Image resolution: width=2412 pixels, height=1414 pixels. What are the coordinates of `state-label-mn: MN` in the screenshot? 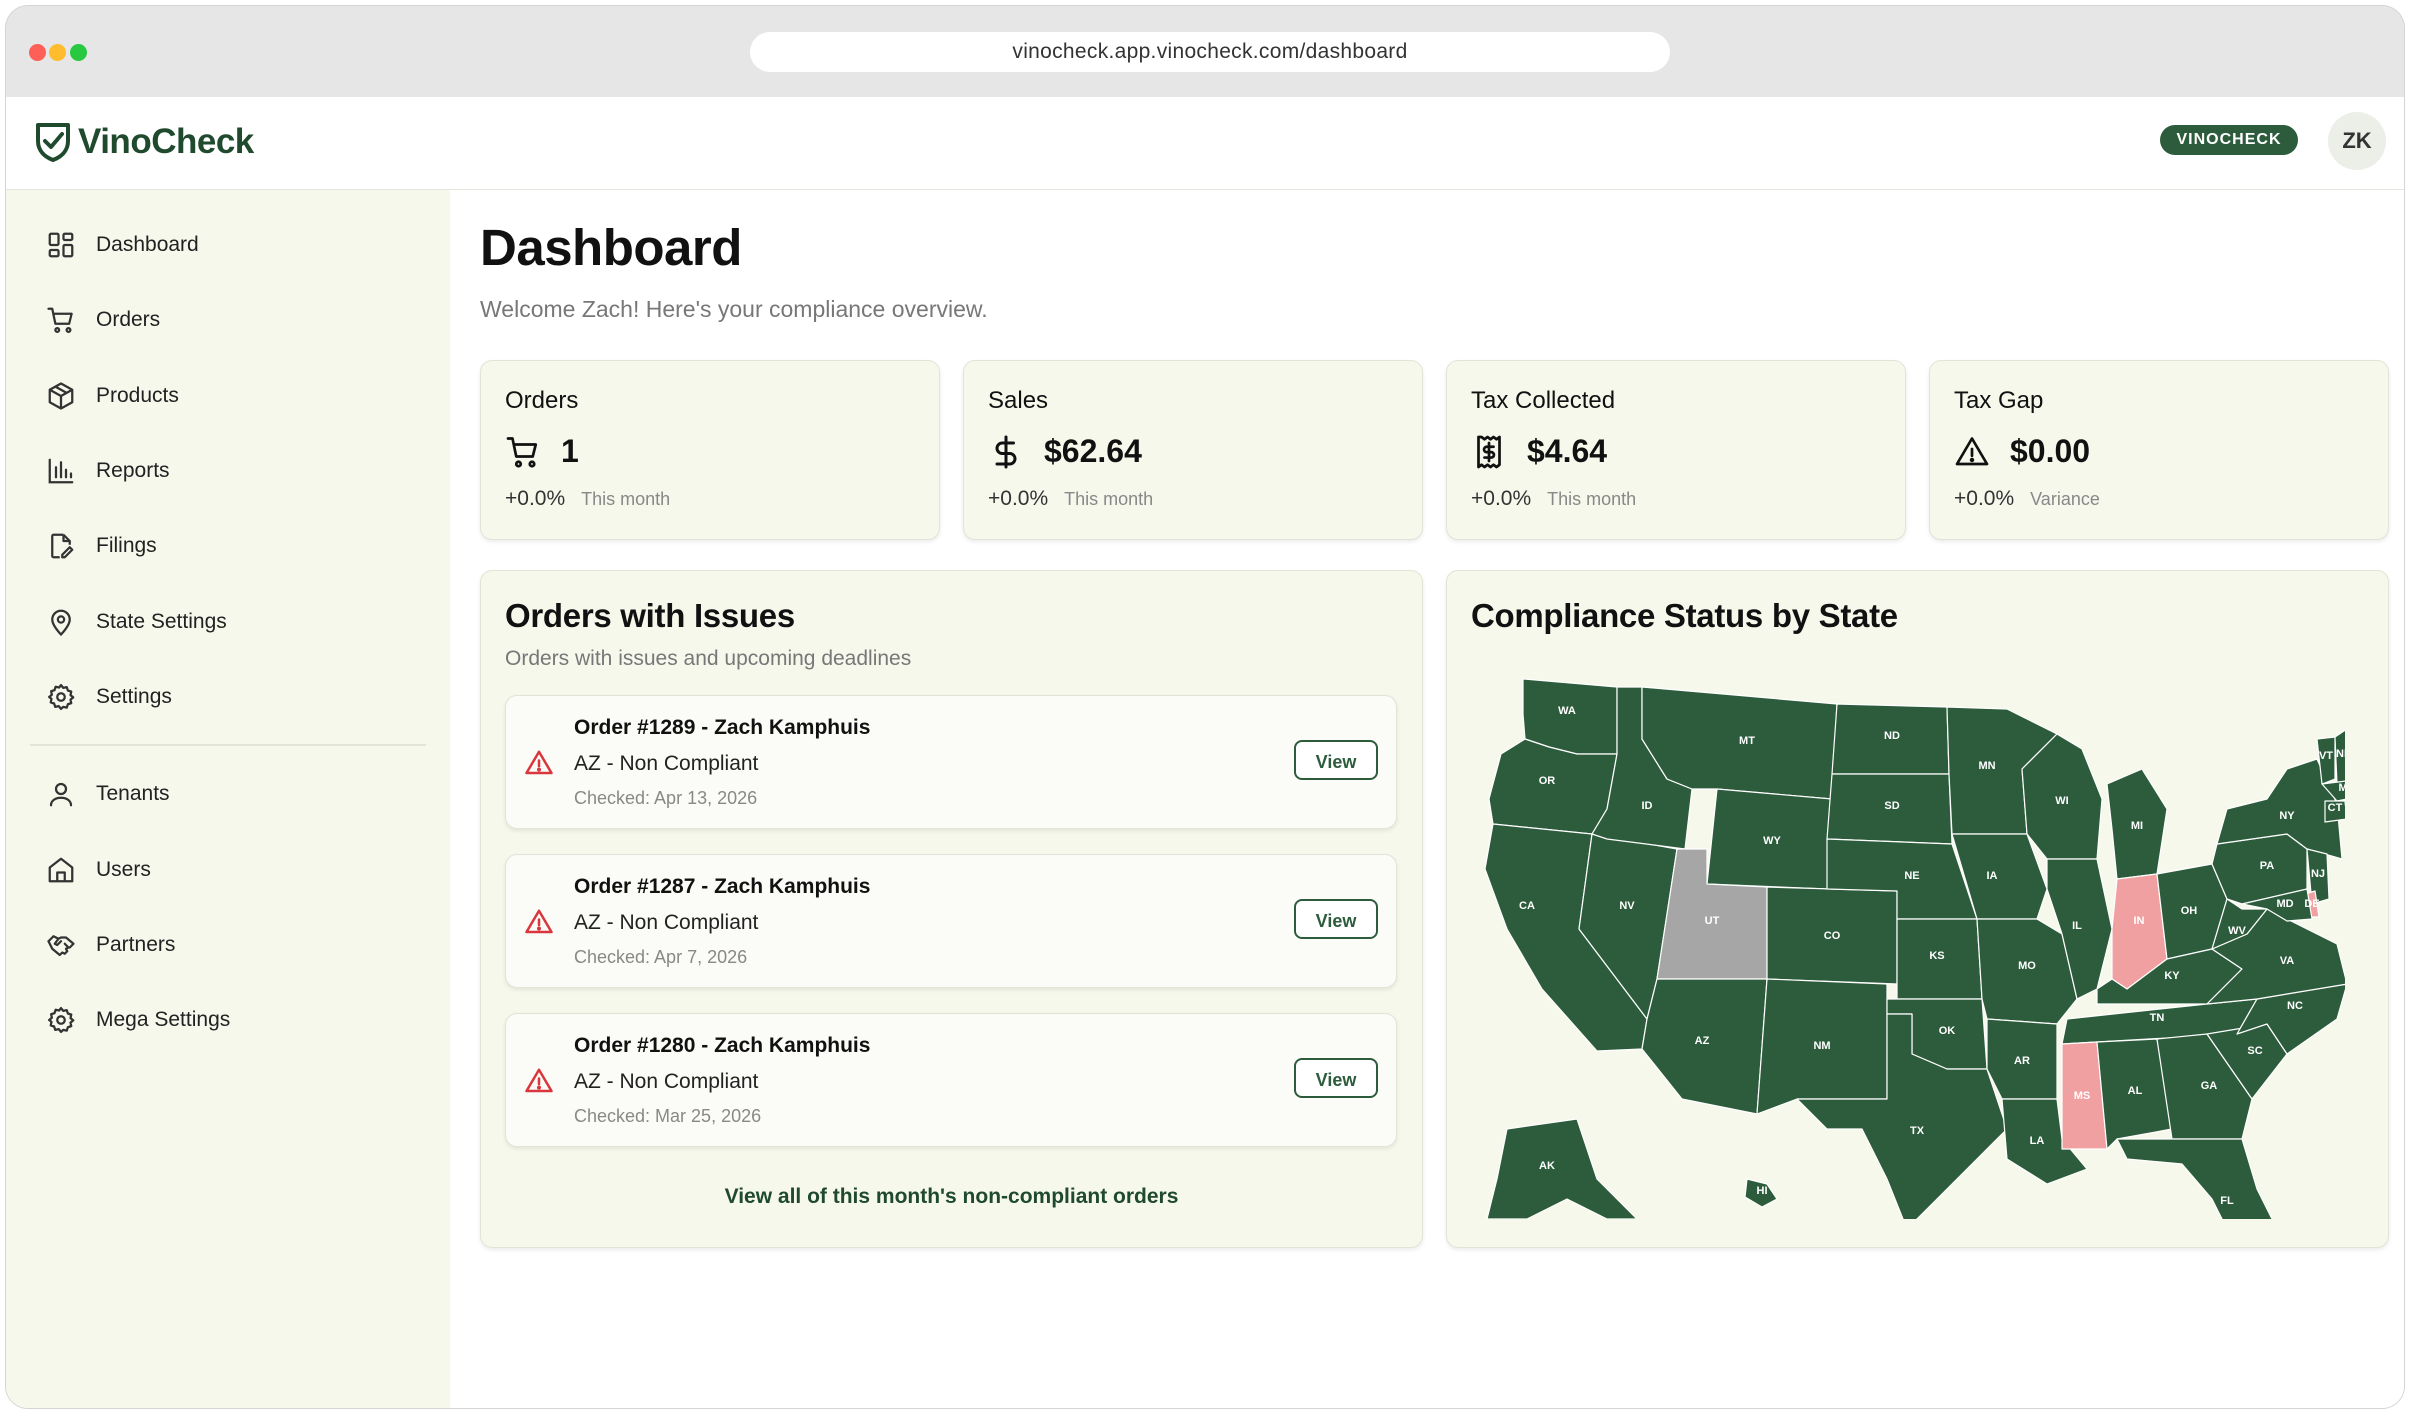 It's located at (1986, 766).